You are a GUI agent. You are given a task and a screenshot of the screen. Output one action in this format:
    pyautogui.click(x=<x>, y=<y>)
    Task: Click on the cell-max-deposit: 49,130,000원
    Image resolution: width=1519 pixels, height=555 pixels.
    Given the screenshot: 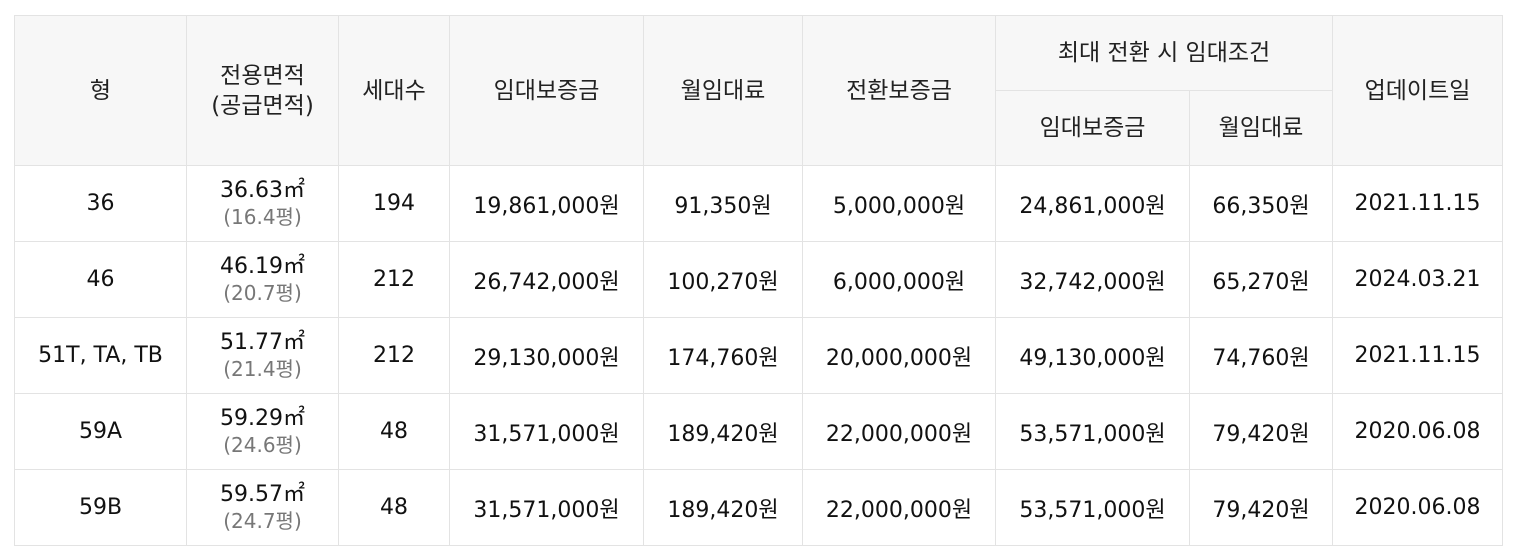 What is the action you would take?
    pyautogui.click(x=1092, y=355)
    